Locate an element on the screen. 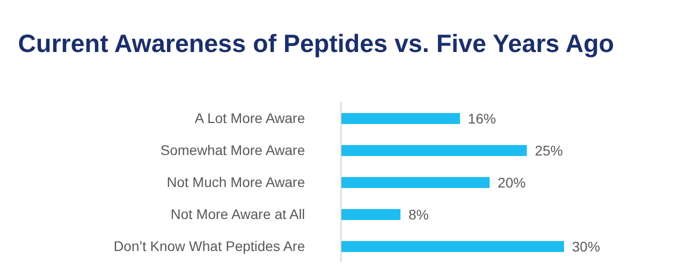  chart-title: Current Awareness of Peptides vs. Five Years Ago is located at coordinates (316, 44).